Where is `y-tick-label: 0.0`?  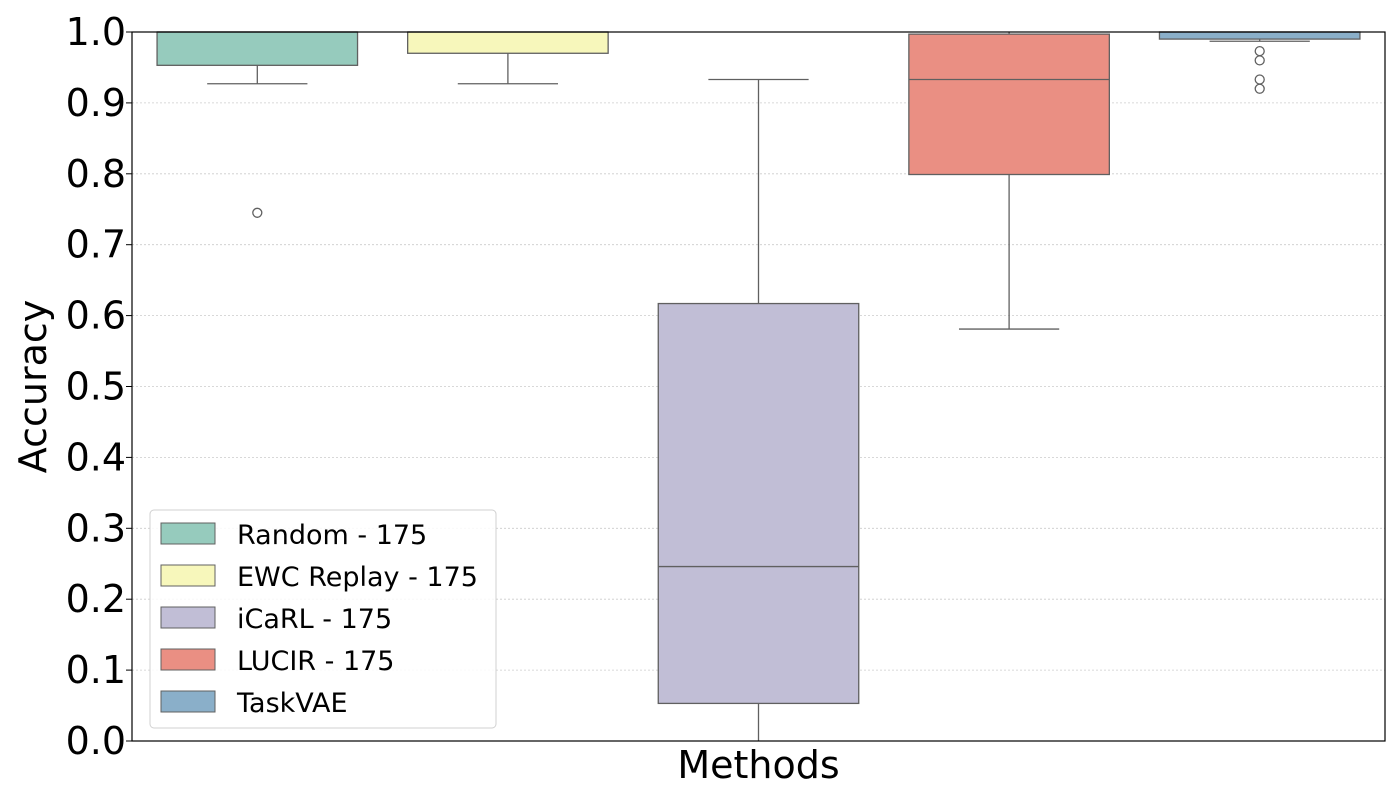
y-tick-label: 0.0 is located at coordinates (96, 741).